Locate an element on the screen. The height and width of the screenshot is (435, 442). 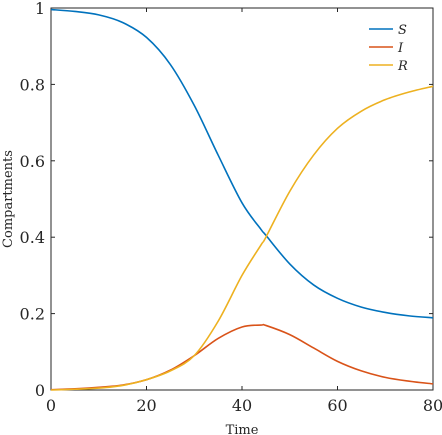
legend-label-R: R is located at coordinates (402, 66).